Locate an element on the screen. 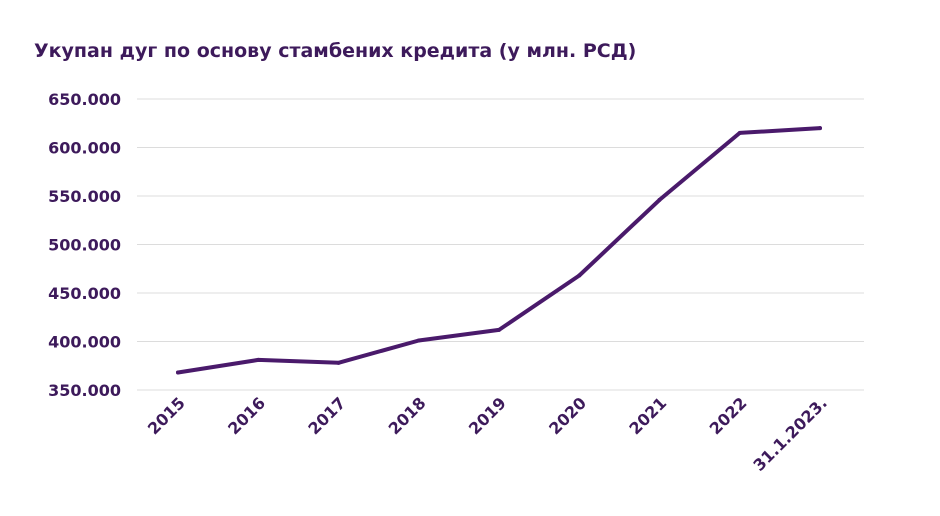 The image size is (940, 516). y-tick-label: 650.000 is located at coordinates (84, 99).